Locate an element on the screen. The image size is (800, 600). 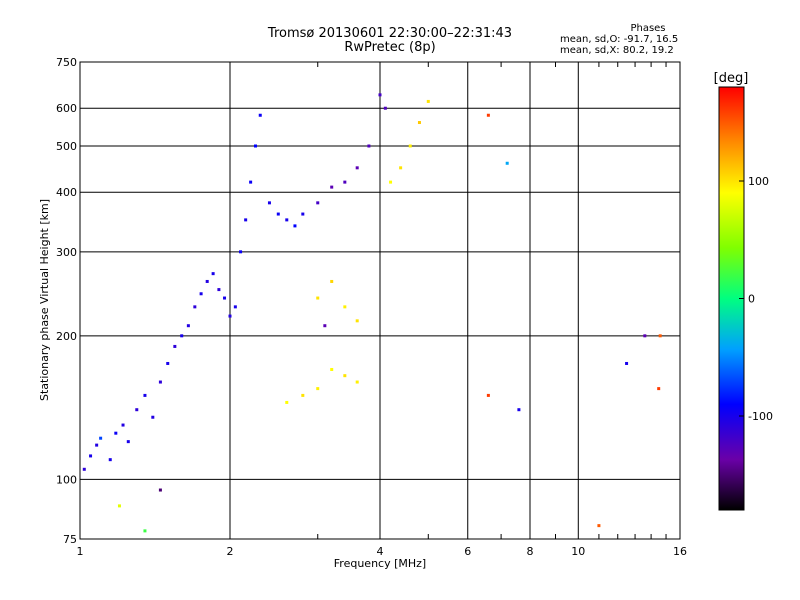
x-tick-label: 16 is located at coordinates (680, 551).